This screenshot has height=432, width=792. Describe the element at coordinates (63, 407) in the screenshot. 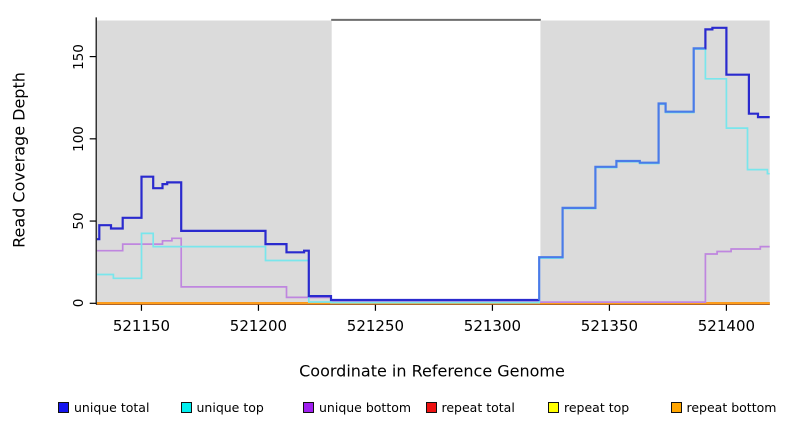

I see `legend-swatch-unique-total` at that location.